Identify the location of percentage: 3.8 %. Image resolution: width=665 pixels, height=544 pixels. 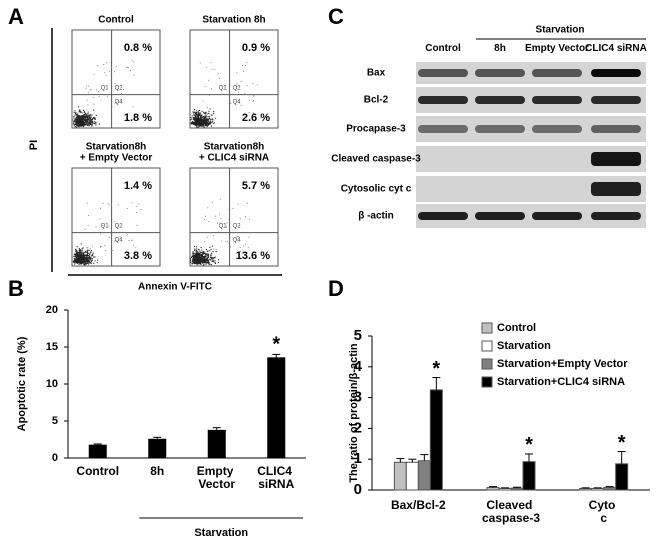
(138, 256).